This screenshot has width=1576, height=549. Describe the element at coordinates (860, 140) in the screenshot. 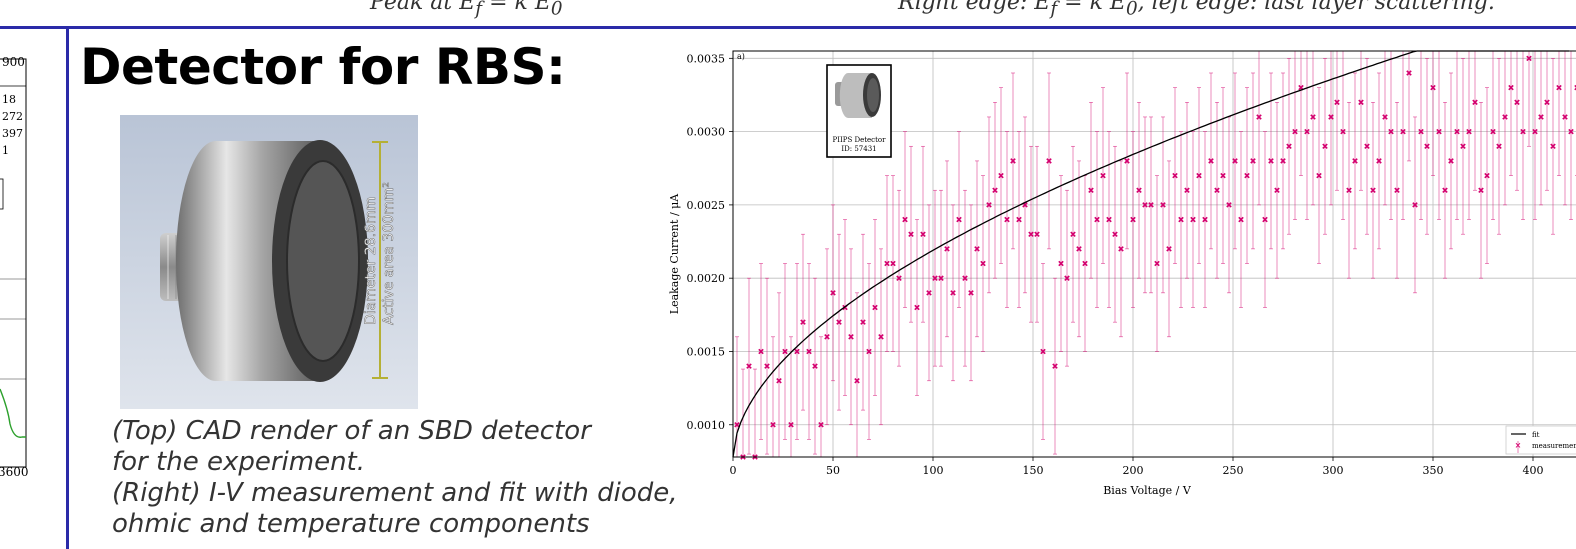

I see `inset-caption: PIIPS Detector` at that location.